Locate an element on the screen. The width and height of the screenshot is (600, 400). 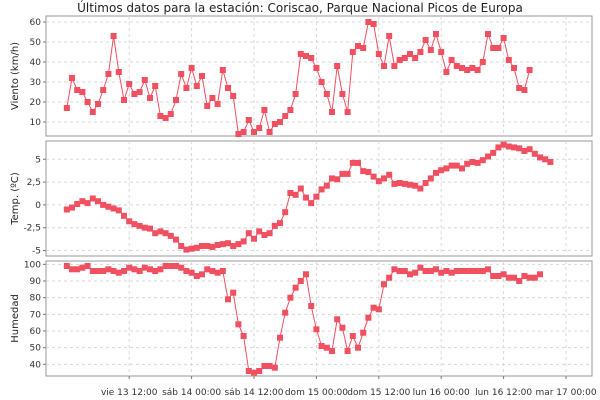
y-tick-label: 90 is located at coordinates (36, 282).